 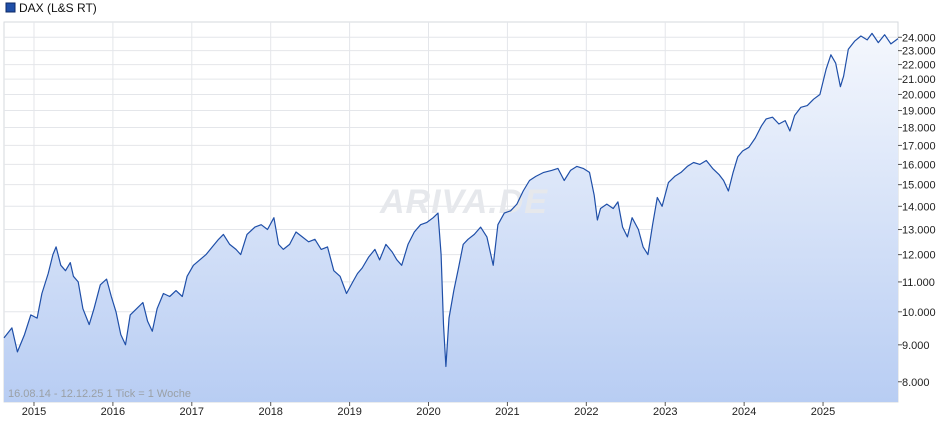 What do you see at coordinates (665, 412) in the screenshot?
I see `x-tick-label: 2023` at bounding box center [665, 412].